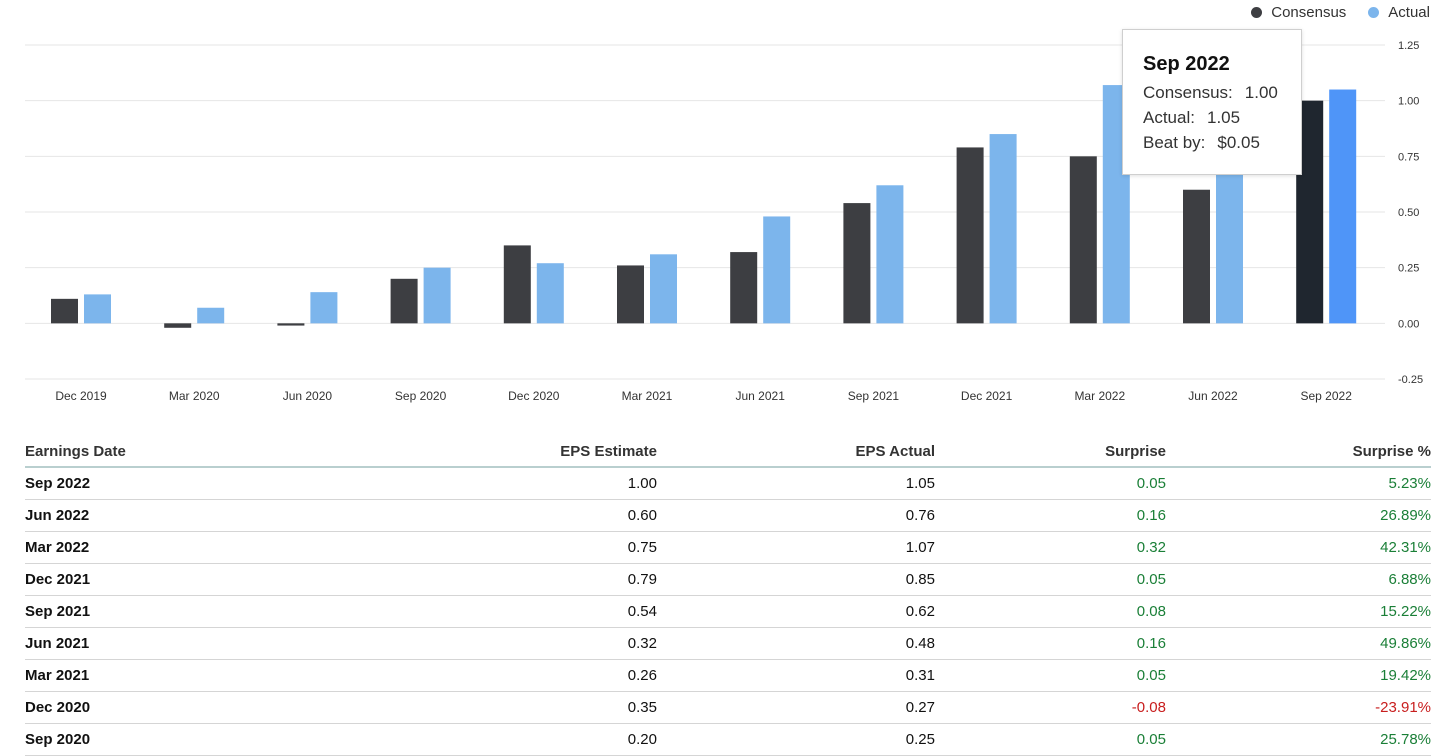  I want to click on legend-item-consensus: Consensus, so click(1298, 12).